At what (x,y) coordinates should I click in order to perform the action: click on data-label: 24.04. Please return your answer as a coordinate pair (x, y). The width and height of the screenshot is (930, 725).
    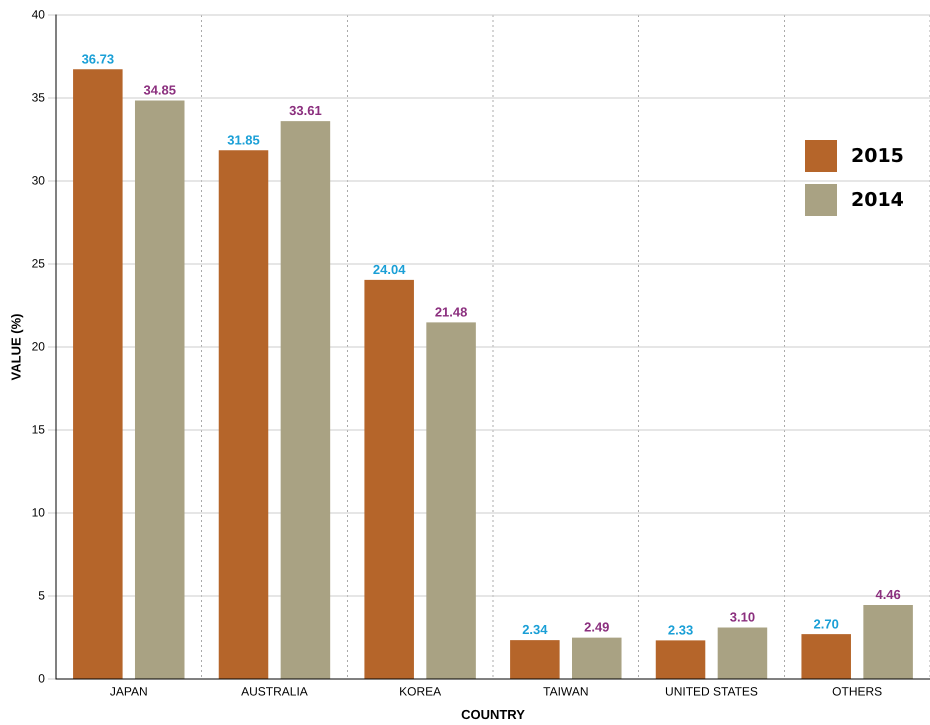
    Looking at the image, I should click on (389, 270).